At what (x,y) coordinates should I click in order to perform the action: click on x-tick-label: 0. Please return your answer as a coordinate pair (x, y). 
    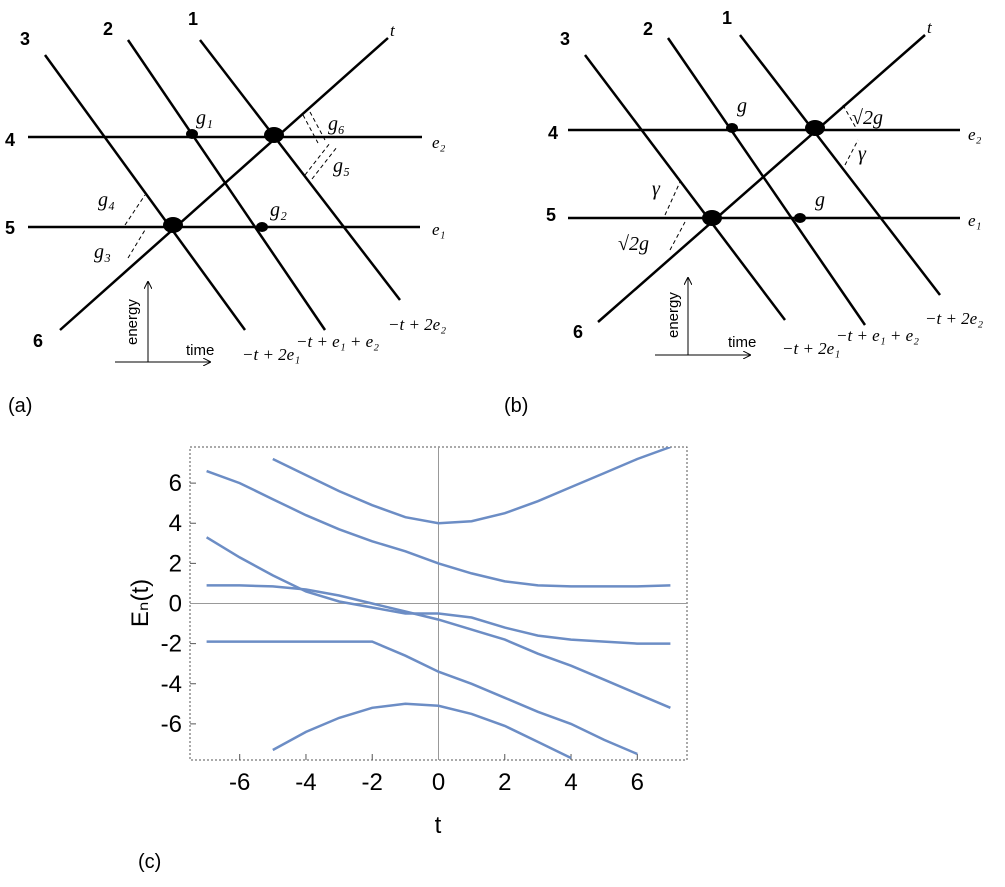
    Looking at the image, I should click on (438, 782).